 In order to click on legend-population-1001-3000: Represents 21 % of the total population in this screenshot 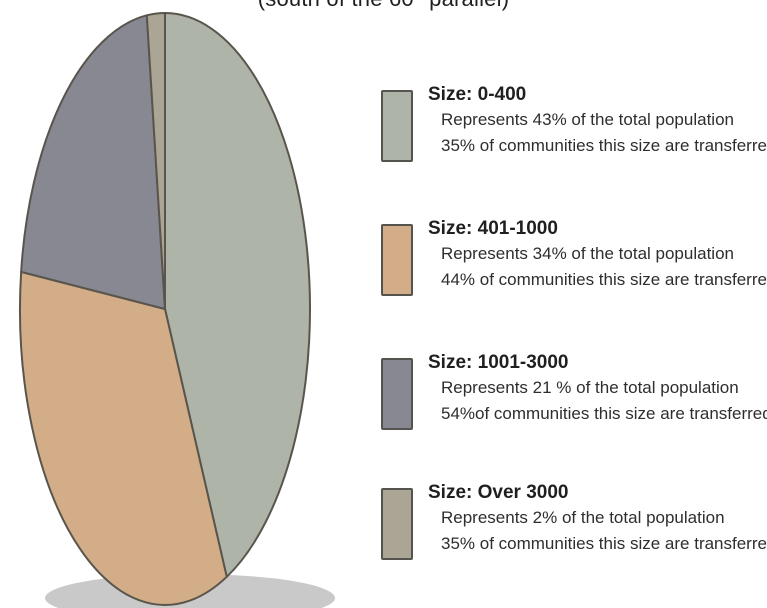, I will do `click(590, 387)`.